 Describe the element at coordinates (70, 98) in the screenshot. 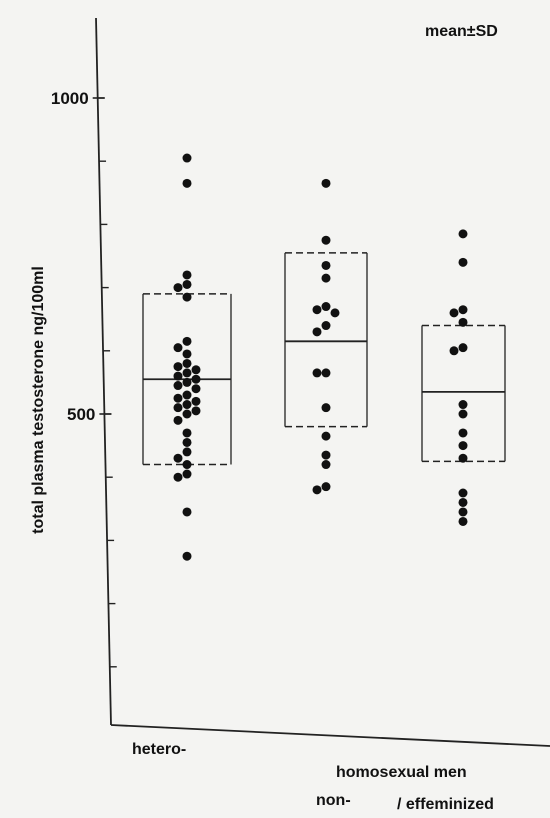

I see `y-tick-label: 1000` at that location.